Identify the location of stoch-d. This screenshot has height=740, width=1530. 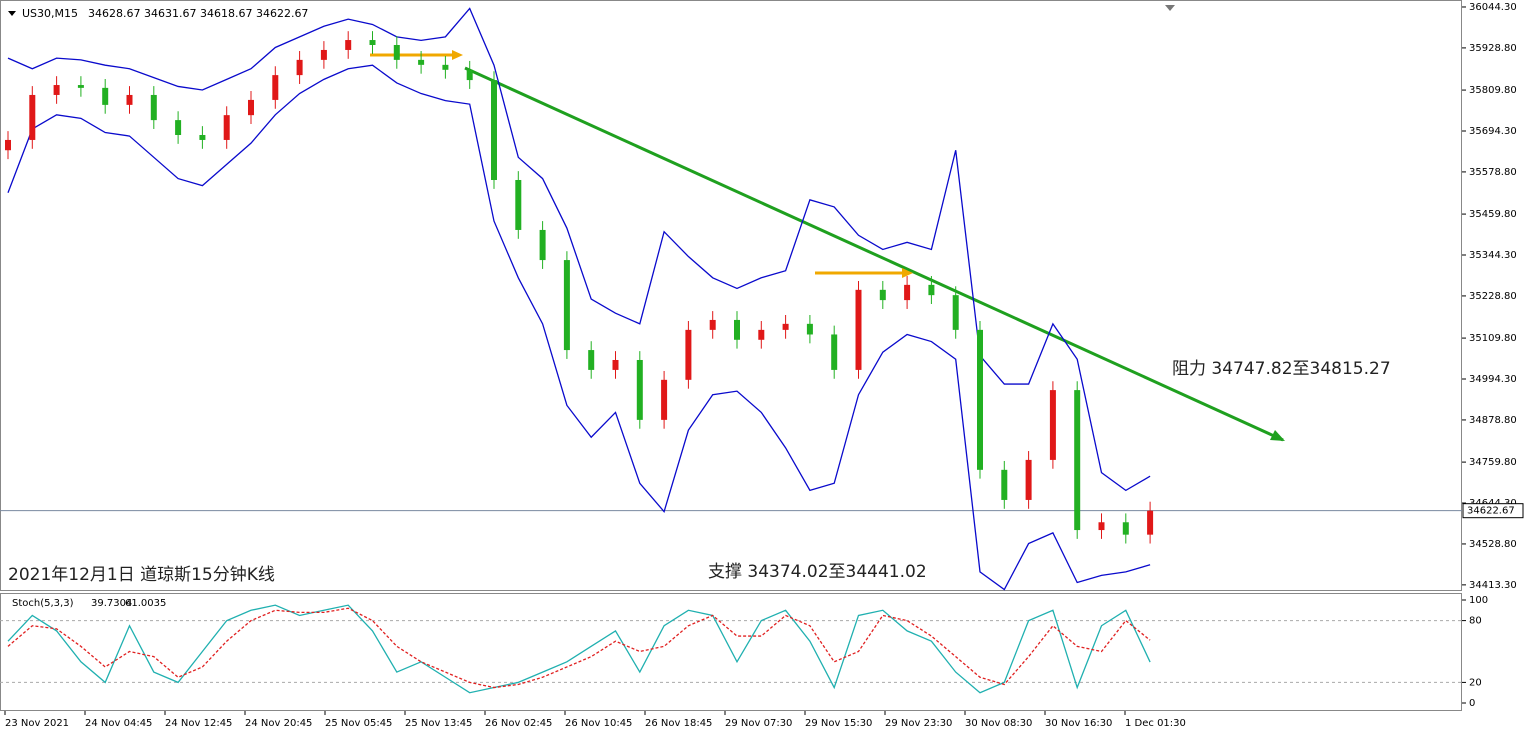
(579, 648).